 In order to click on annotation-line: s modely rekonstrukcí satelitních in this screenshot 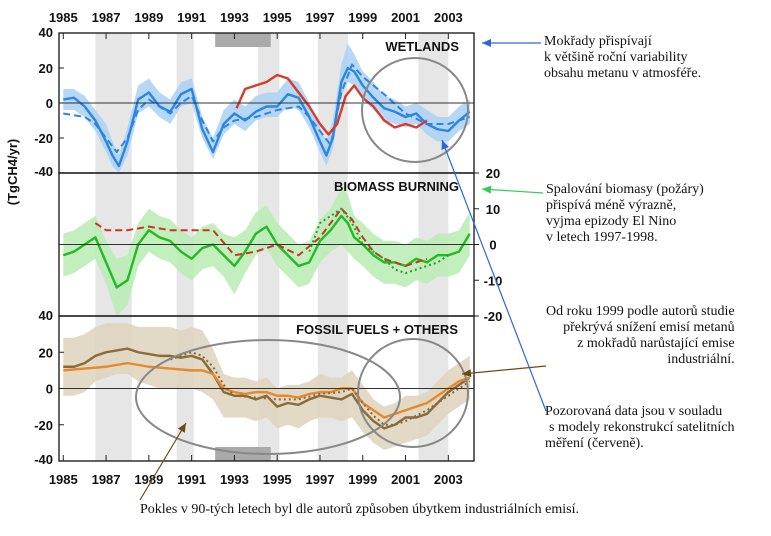, I will do `click(642, 427)`.